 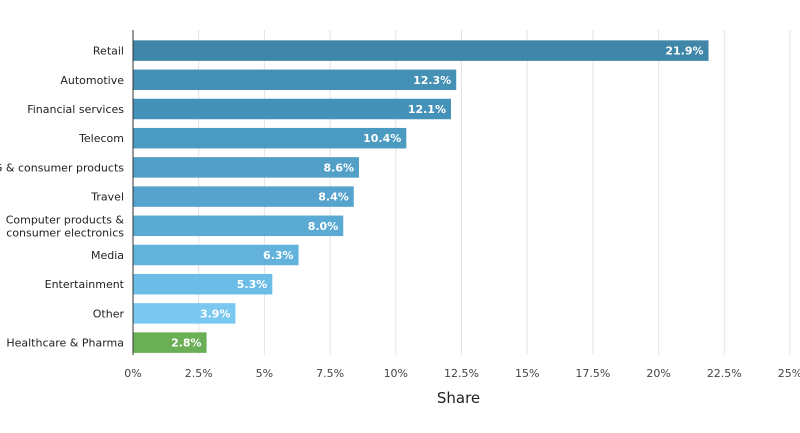 I want to click on x-tick-label: 5%, so click(x=264, y=373).